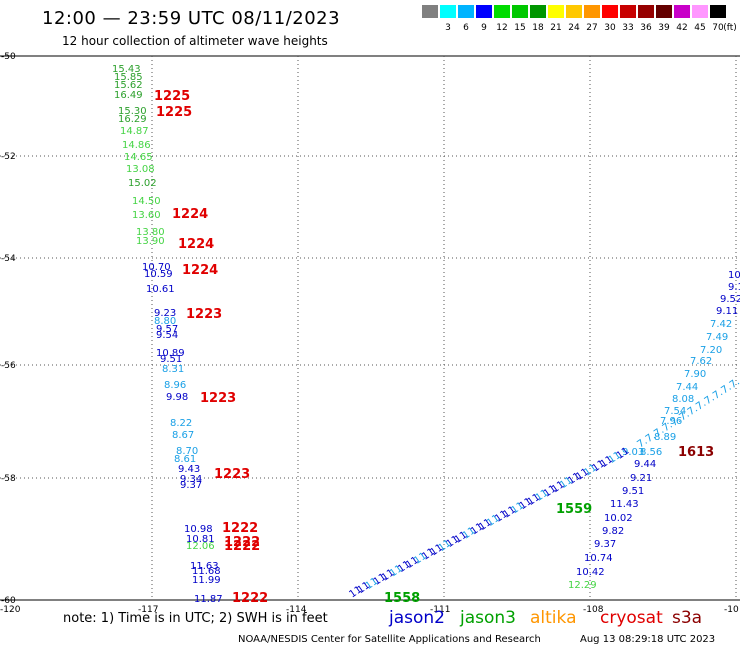 The height and width of the screenshot is (650, 740). What do you see at coordinates (8, 601) in the screenshot?
I see `latitude-label: -60` at bounding box center [8, 601].